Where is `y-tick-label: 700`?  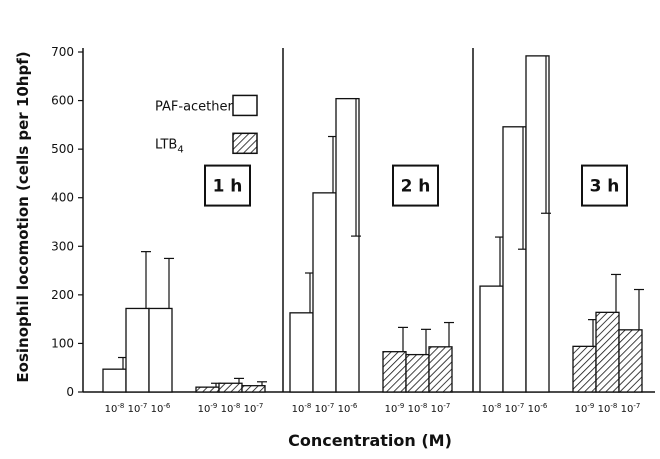 y-tick-label: 700 is located at coordinates (62, 52).